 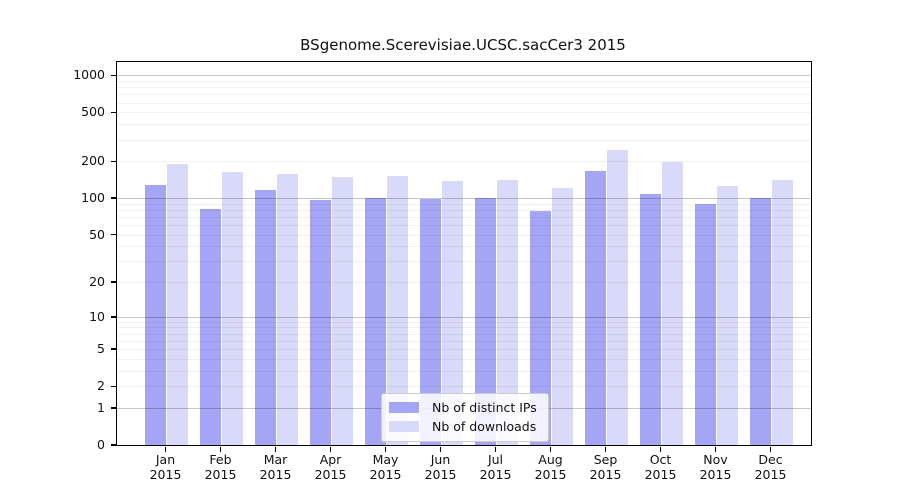 I want to click on bar-distinct-ips-may, so click(x=375, y=321).